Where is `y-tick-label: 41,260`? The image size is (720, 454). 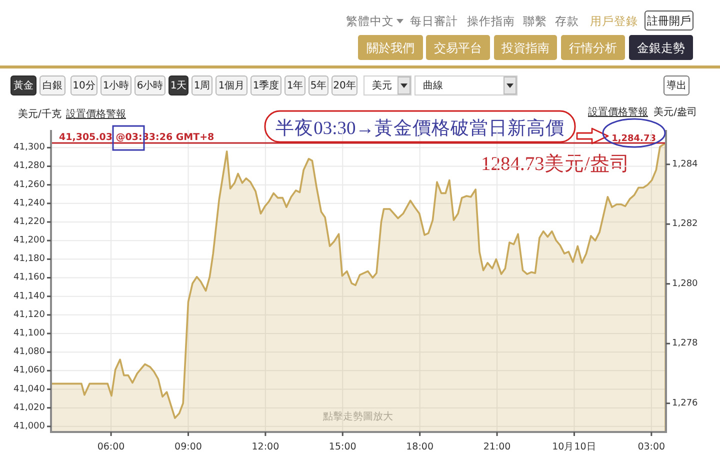
y-tick-label: 41,260 is located at coordinates (30, 185).